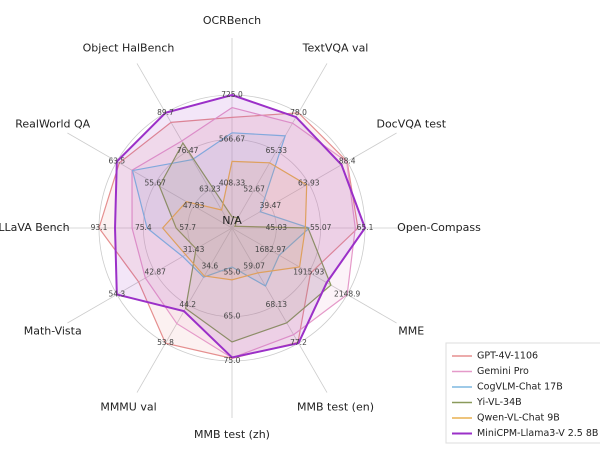 The image size is (600, 450). I want to click on tick-label: 54.3, so click(116, 294).